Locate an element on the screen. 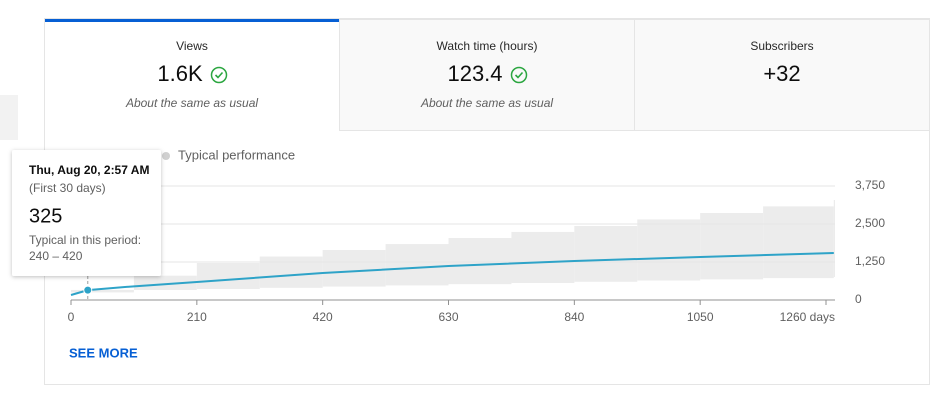 Image resolution: width=941 pixels, height=408 pixels. sidebar-strip is located at coordinates (9, 117).